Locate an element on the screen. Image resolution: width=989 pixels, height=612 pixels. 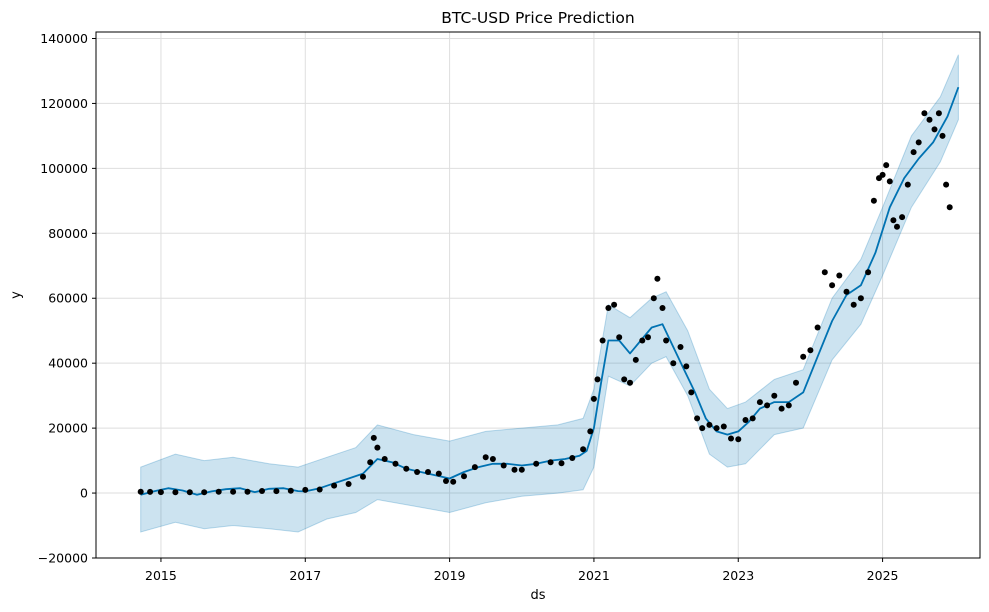
chart-title: BTC-USD Price Prediction is located at coordinates (537, 18).